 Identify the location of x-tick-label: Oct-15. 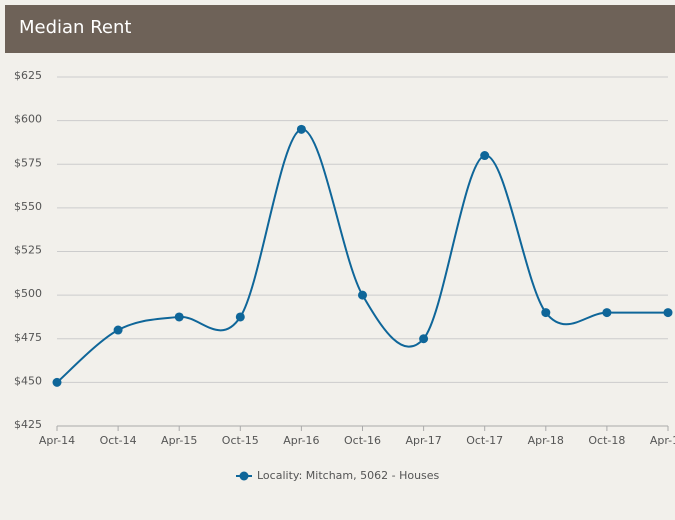
(240, 440).